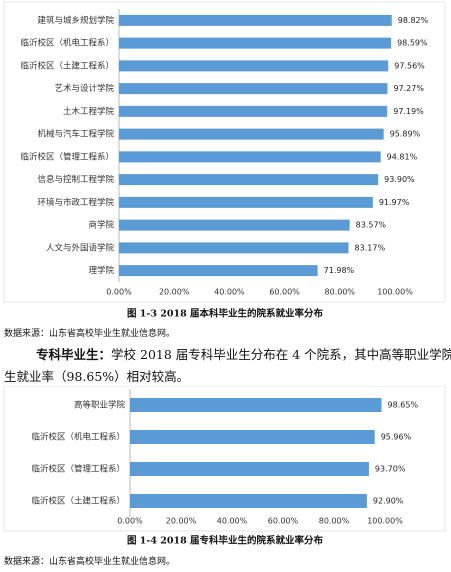 Image resolution: width=451 pixels, height=572 pixels. What do you see at coordinates (80, 247) in the screenshot?
I see `y-tick-label: 人文与外国语学院` at bounding box center [80, 247].